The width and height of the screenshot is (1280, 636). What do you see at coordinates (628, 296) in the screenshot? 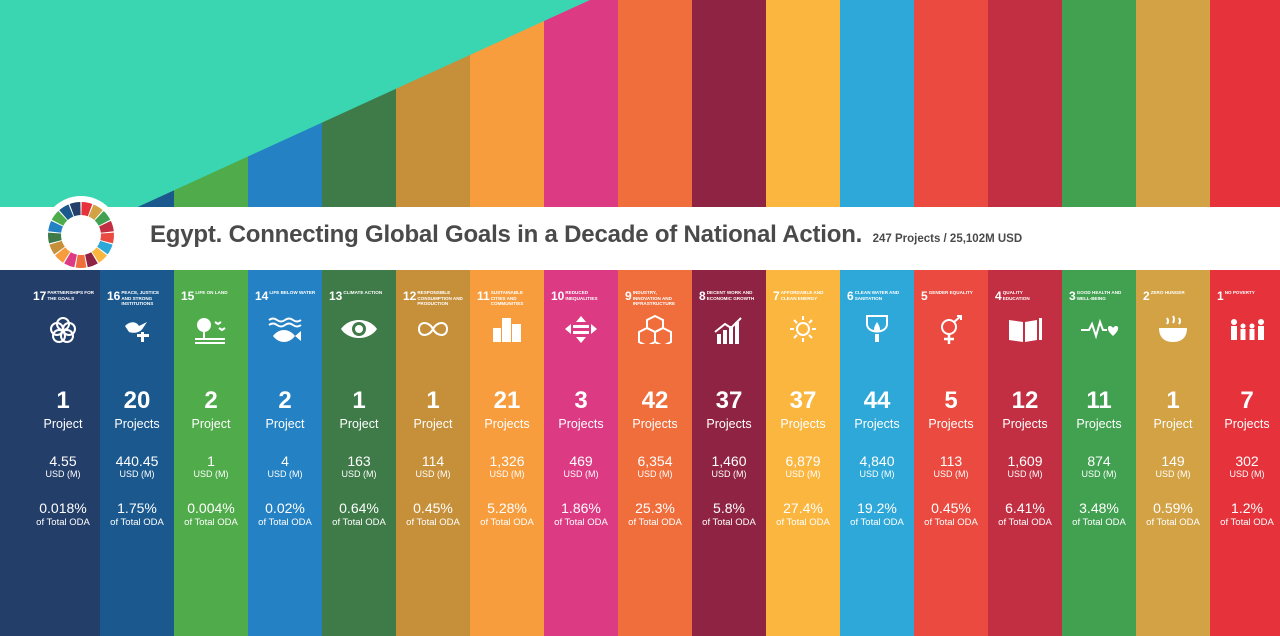
I see `goal-number: 9` at bounding box center [628, 296].